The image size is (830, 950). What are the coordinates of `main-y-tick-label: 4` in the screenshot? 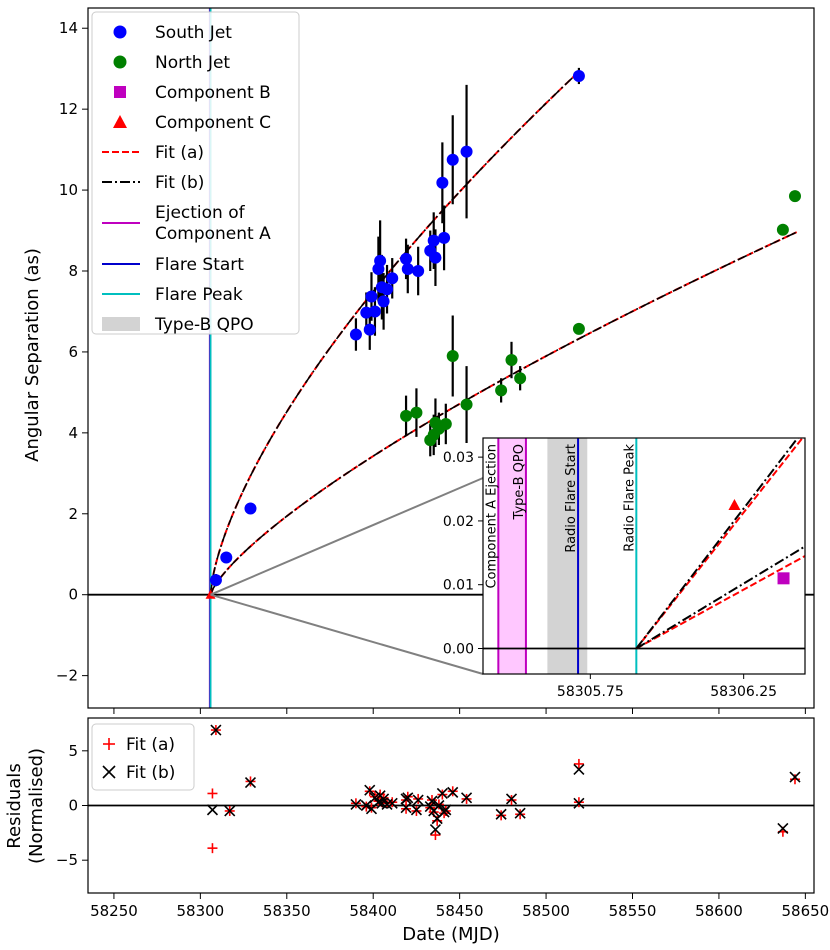 It's located at (73, 433).